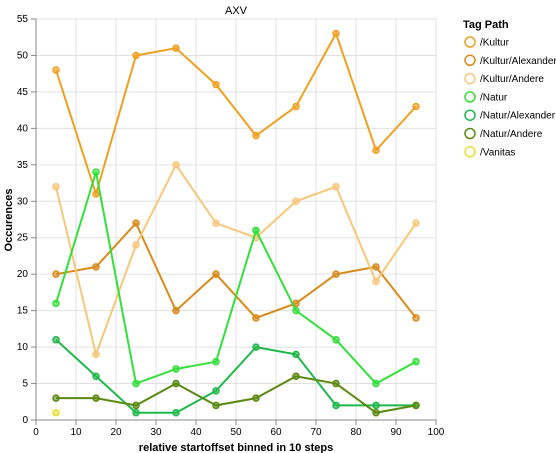  I want to click on y-tick-label: 15, so click(23, 311).